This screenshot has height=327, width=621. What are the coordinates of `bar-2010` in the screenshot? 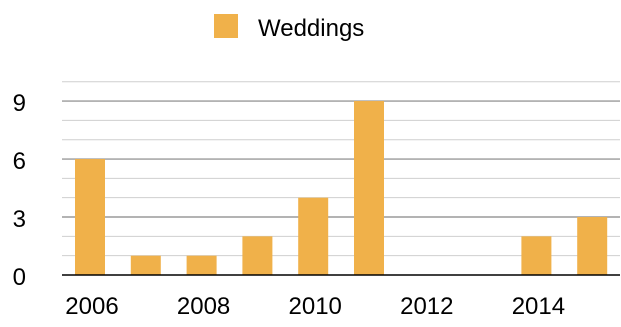 It's located at (313, 236).